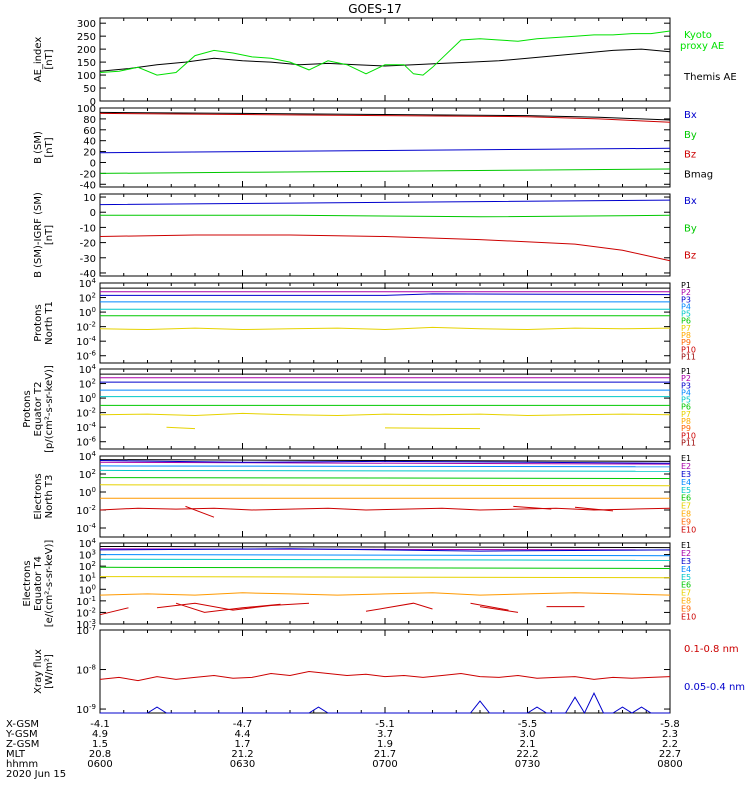  What do you see at coordinates (93, 163) in the screenshot?
I see `y-tick-label: 0` at bounding box center [93, 163].